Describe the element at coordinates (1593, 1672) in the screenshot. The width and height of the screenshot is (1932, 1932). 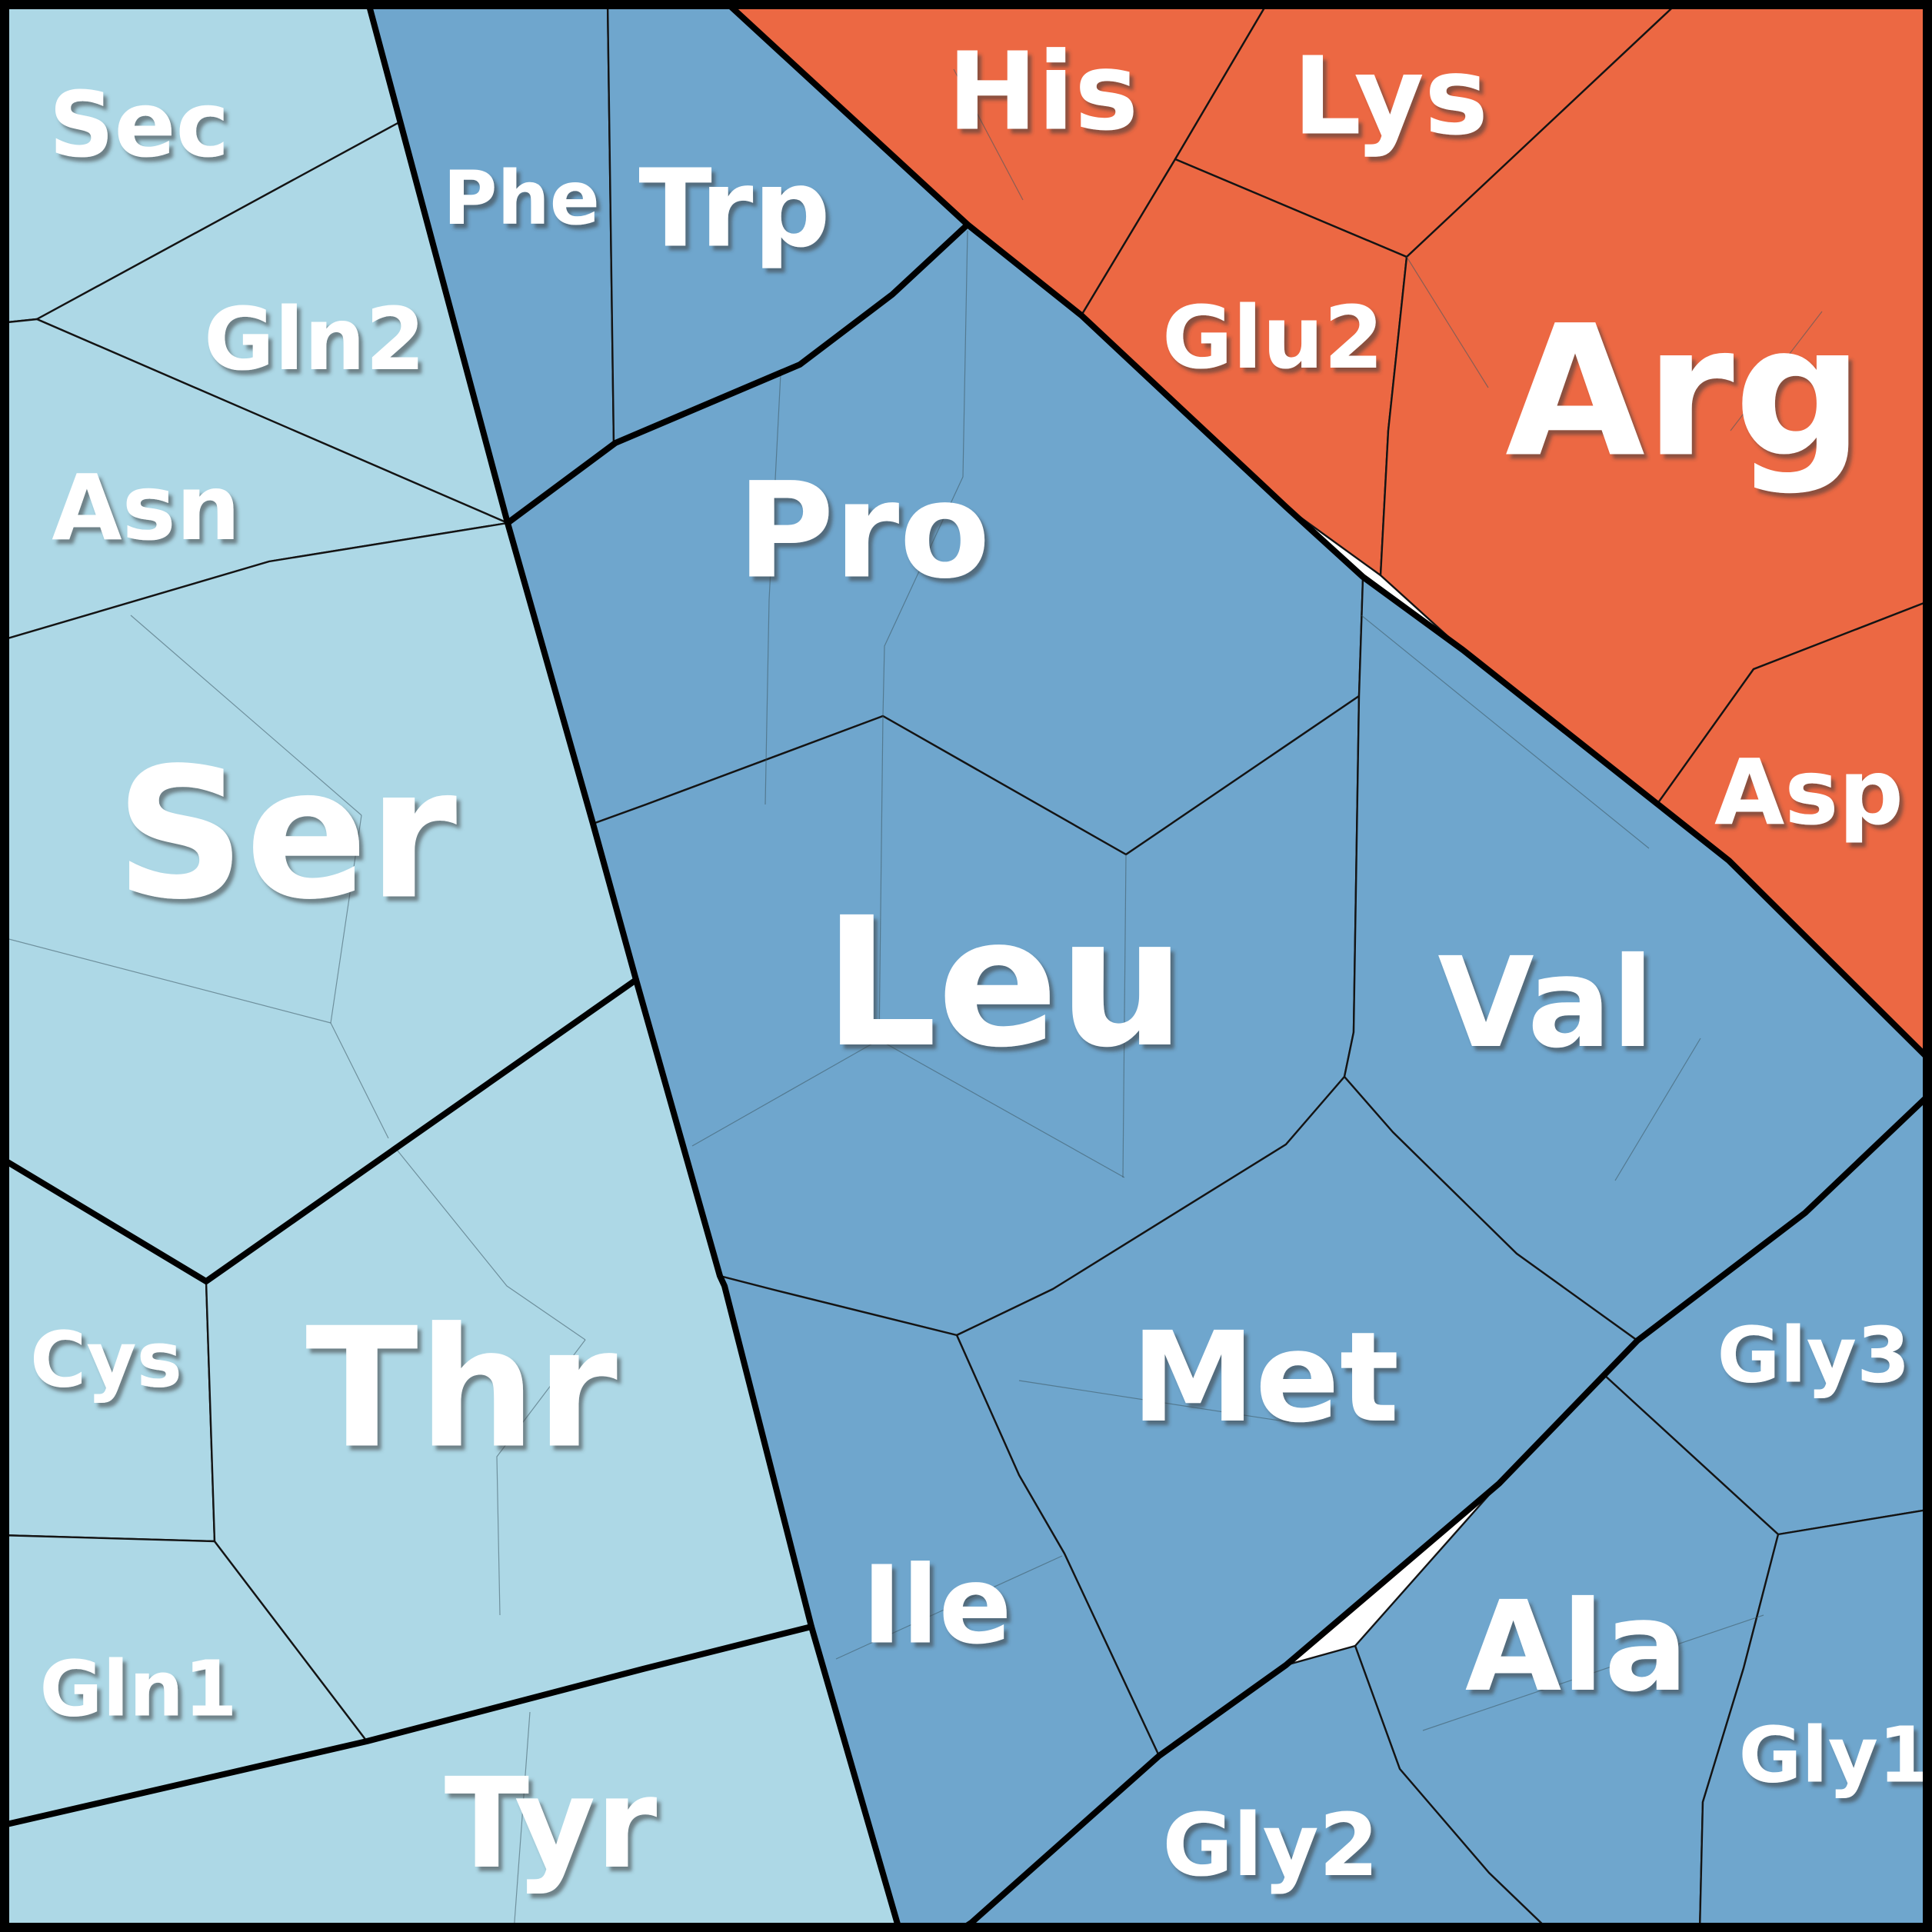
I see `codon-line-Ala` at that location.